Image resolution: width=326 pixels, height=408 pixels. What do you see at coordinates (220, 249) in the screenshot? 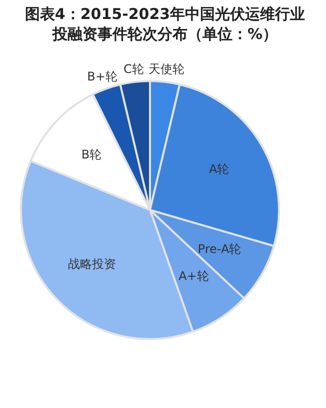
I see `slice-label: Pre-A轮` at bounding box center [220, 249].